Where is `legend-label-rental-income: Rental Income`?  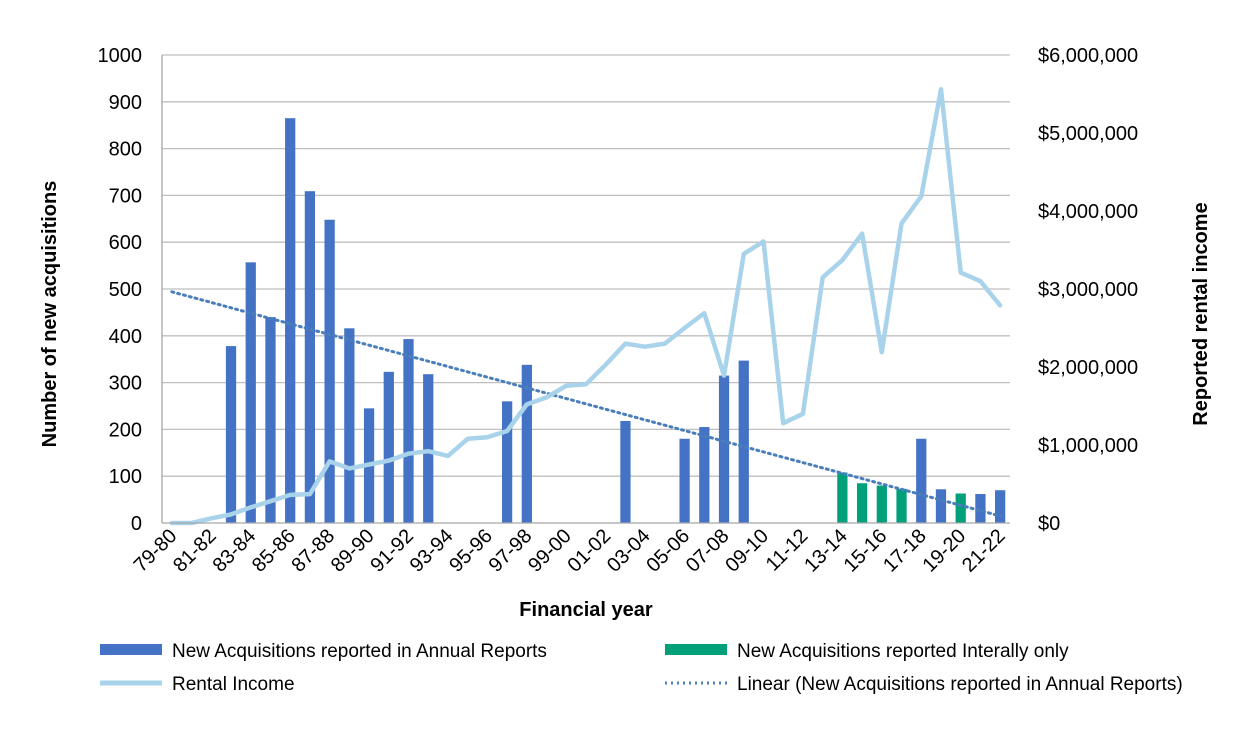
legend-label-rental-income: Rental Income is located at coordinates (233, 684).